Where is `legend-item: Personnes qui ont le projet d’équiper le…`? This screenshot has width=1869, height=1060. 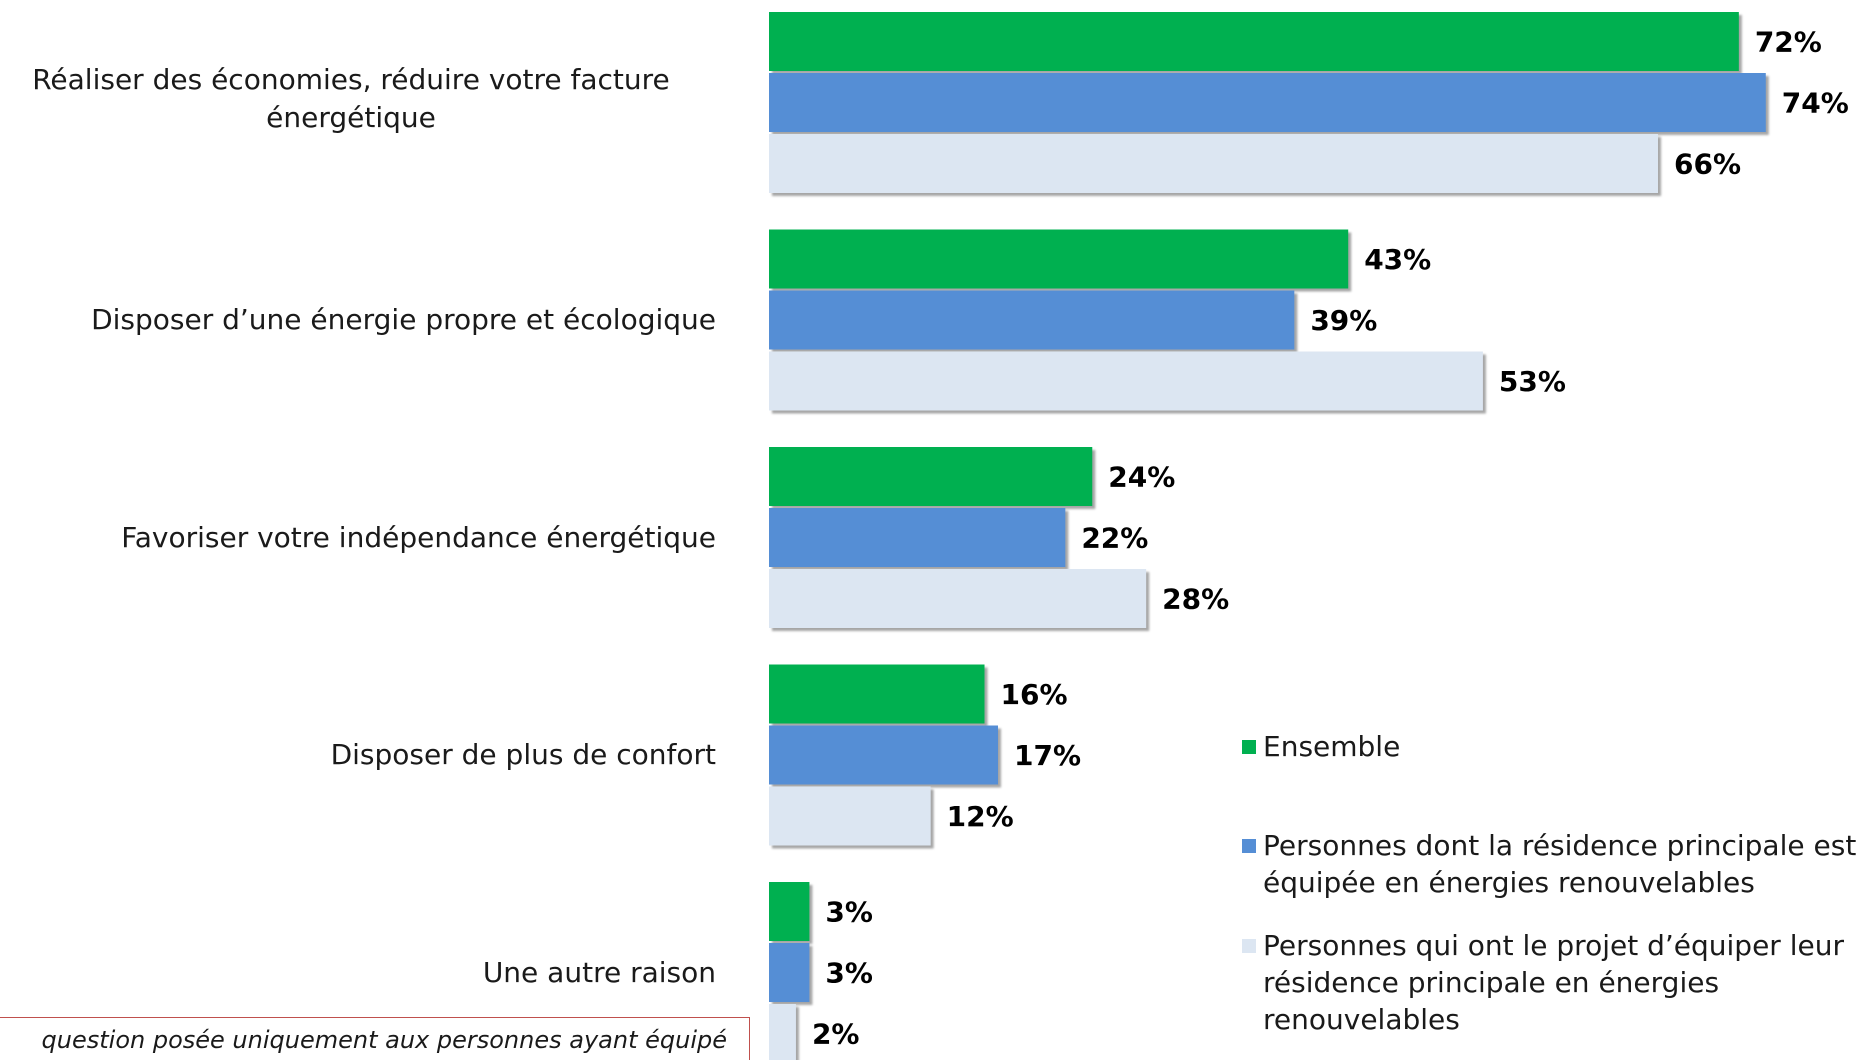
legend-item: Personnes qui ont le projet d’équiper le… is located at coordinates (1552, 982).